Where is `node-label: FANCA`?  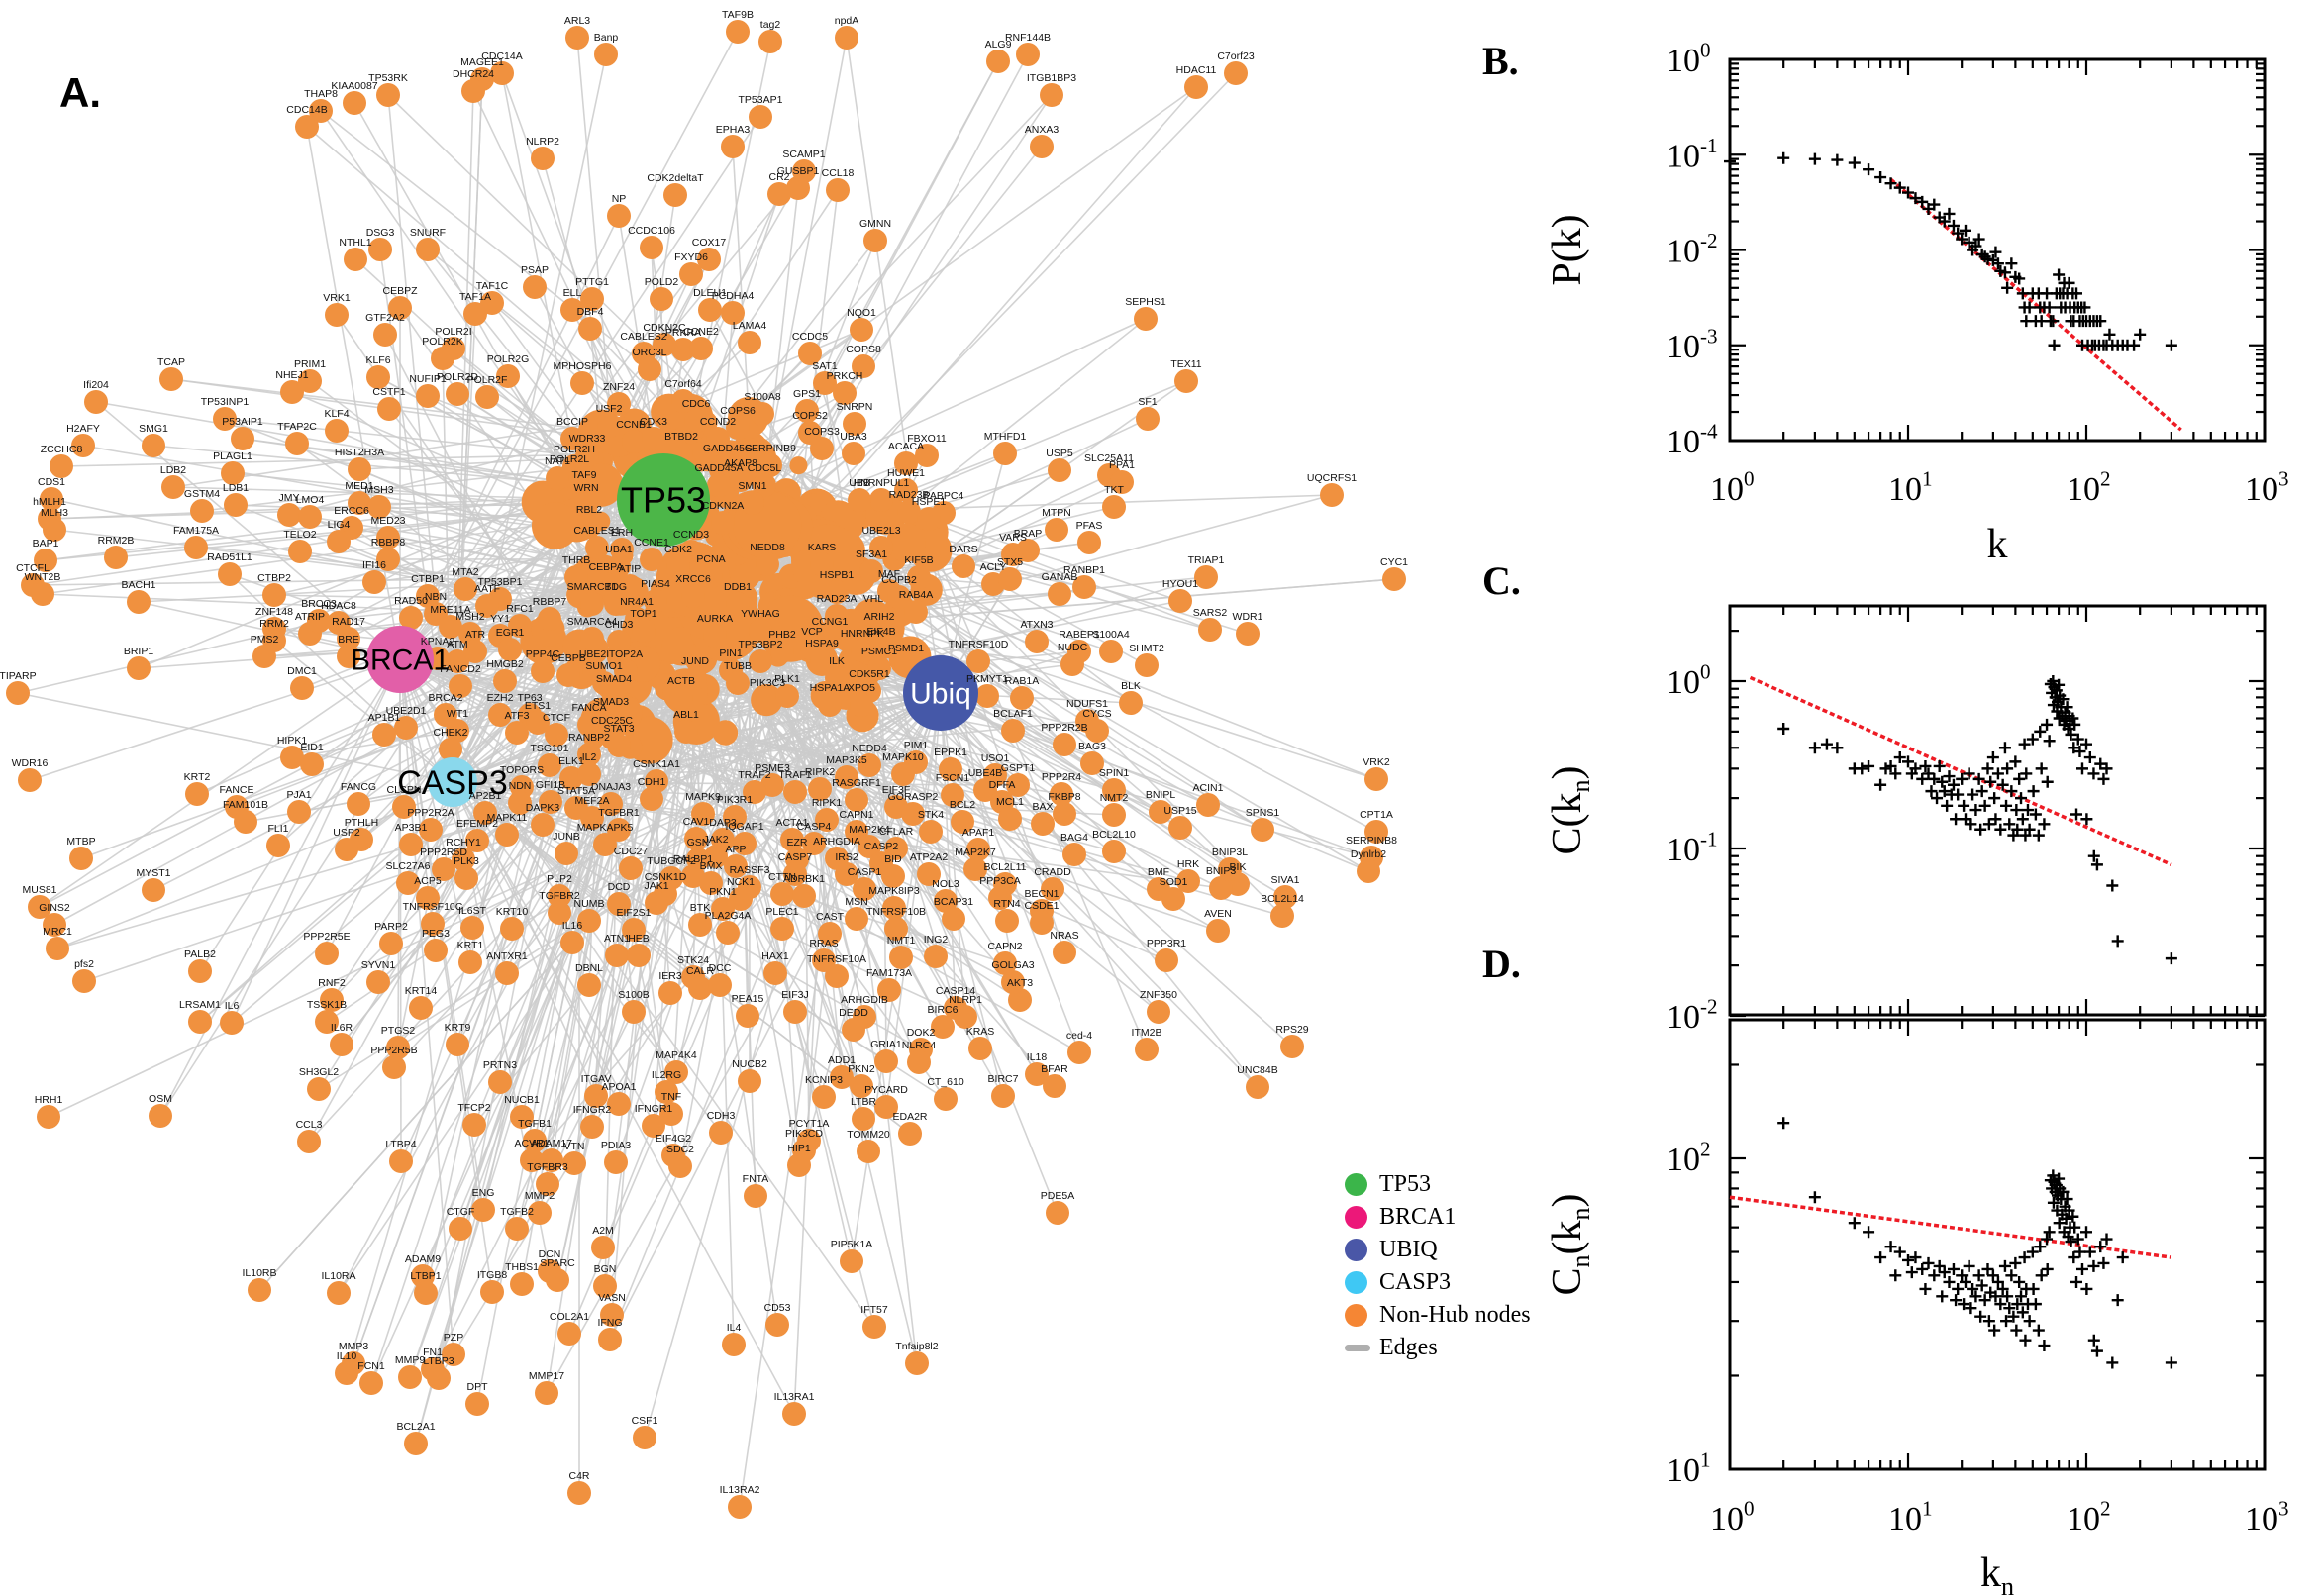
node-label: FANCA is located at coordinates (588, 708).